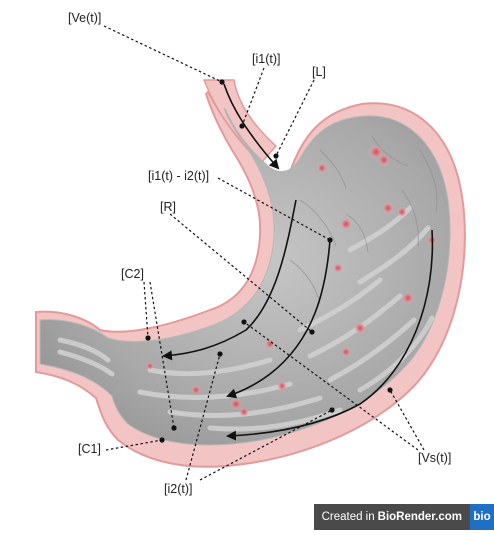 The height and width of the screenshot is (535, 494). I want to click on label-C2: [C2], so click(132, 274).